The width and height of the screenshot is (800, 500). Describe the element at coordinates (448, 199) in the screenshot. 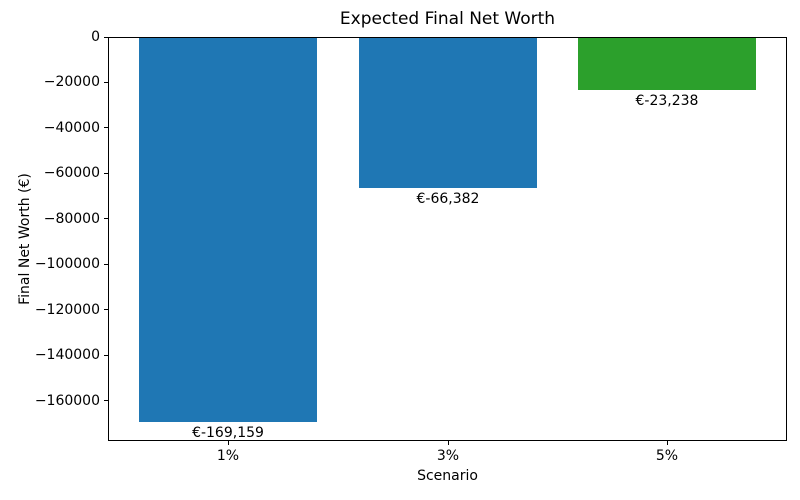

I see `bar-value-label: €-66,382` at that location.